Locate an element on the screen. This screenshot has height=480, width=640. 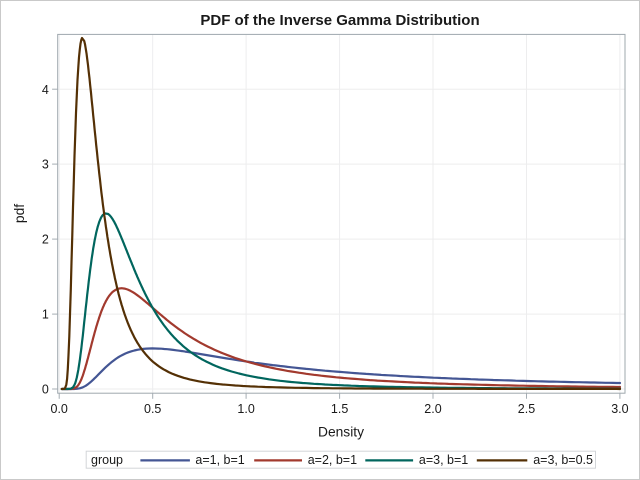
svg-text: 1.0 is located at coordinates (245, 409).